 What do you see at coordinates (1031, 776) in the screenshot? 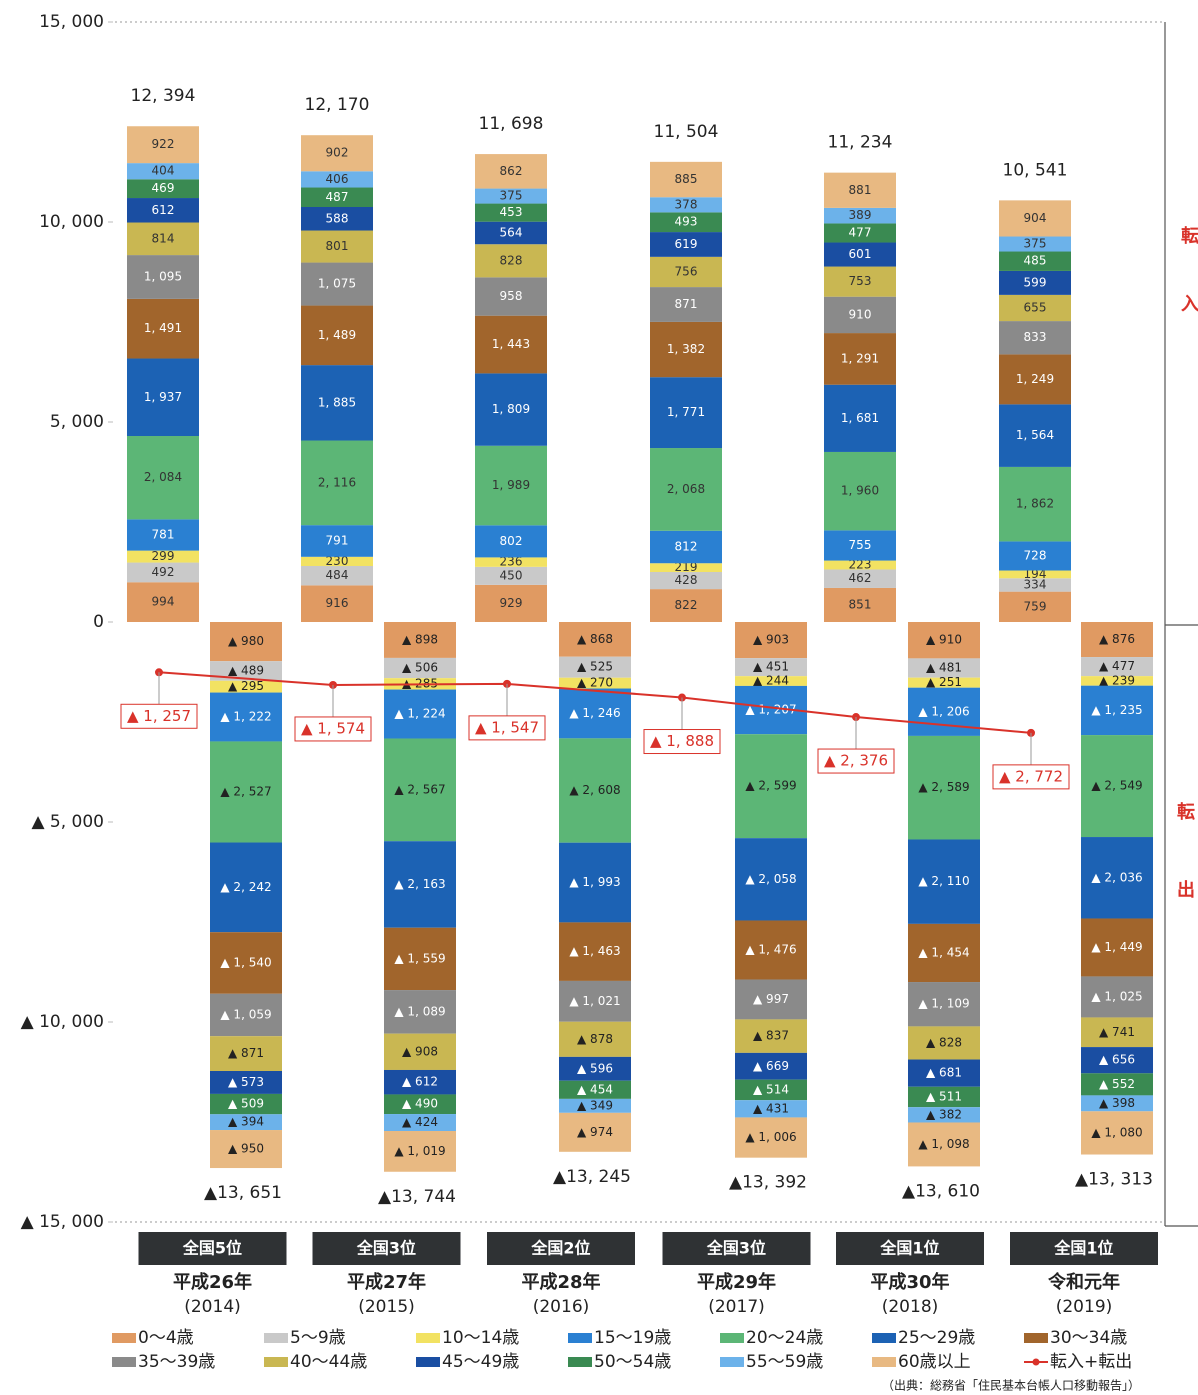
I see `net-label: ▲ 2, 772` at bounding box center [1031, 776].